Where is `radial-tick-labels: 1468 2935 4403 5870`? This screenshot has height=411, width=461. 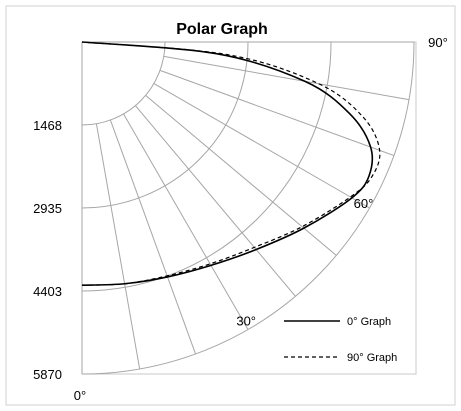
radial-tick-labels: 1468 2935 4403 5870 is located at coordinates (47, 250).